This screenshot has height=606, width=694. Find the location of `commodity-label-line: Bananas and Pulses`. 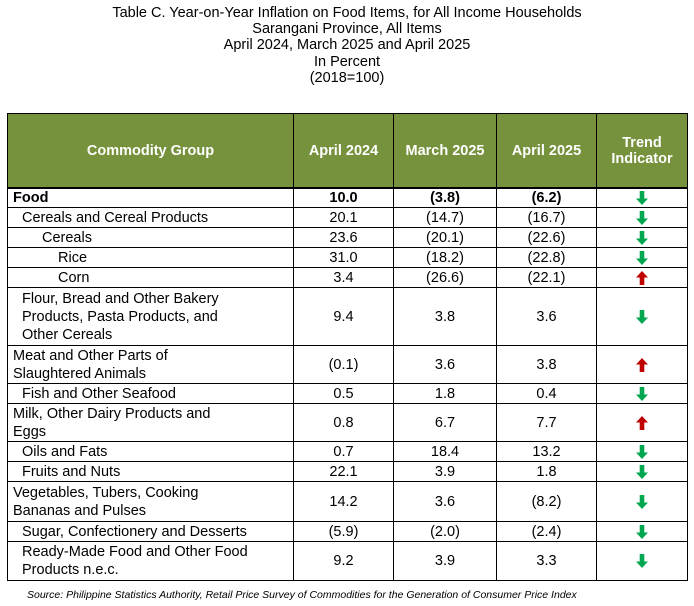

commodity-label-line: Bananas and Pulses is located at coordinates (80, 510).